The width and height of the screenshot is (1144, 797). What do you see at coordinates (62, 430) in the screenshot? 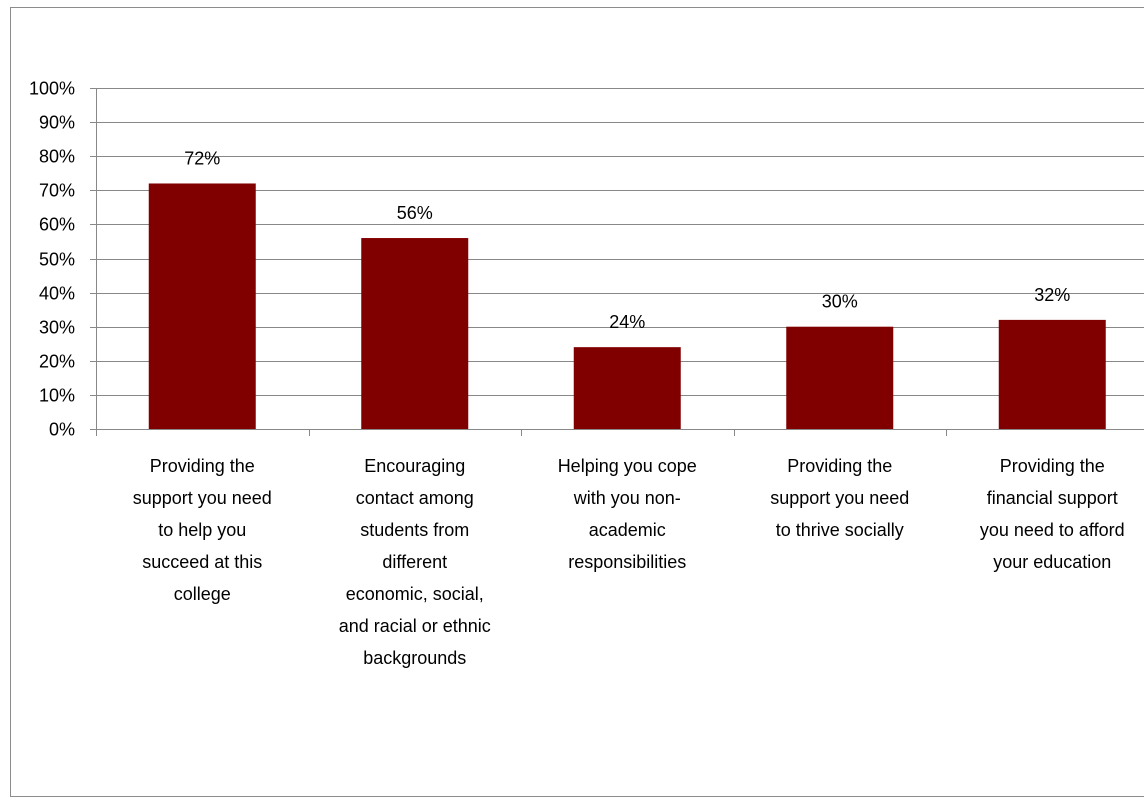
I see `y-tick-label: 0%` at bounding box center [62, 430].